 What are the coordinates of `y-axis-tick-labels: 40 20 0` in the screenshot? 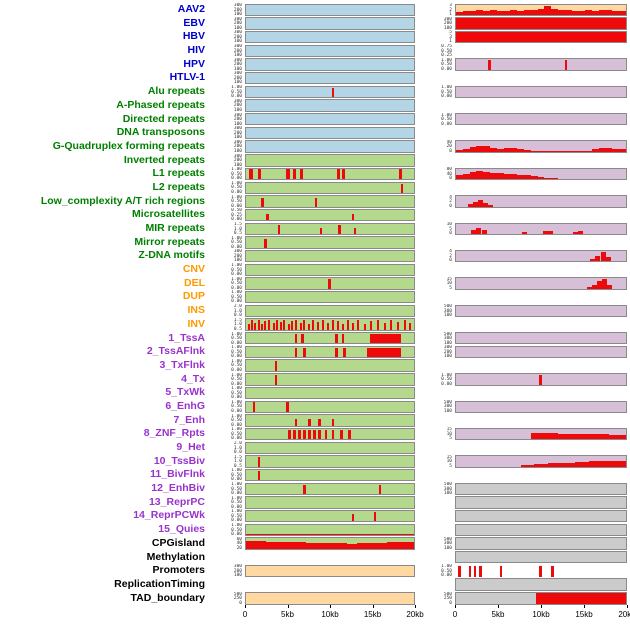 It's located at (435, 147).